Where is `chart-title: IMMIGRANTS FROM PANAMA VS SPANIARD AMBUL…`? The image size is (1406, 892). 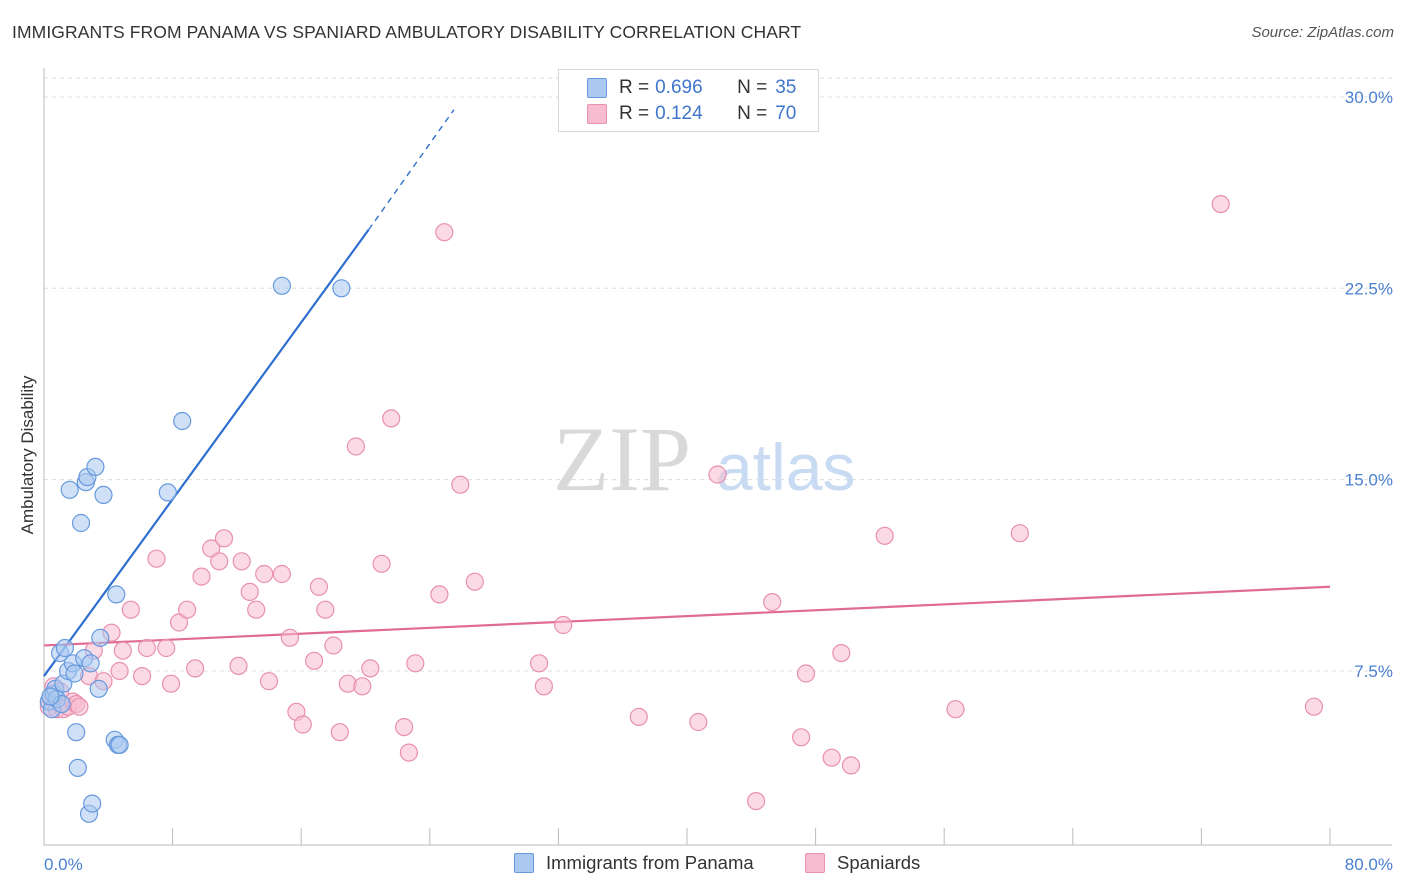 chart-title: IMMIGRANTS FROM PANAMA VS SPANIARD AMBUL… is located at coordinates (407, 32).